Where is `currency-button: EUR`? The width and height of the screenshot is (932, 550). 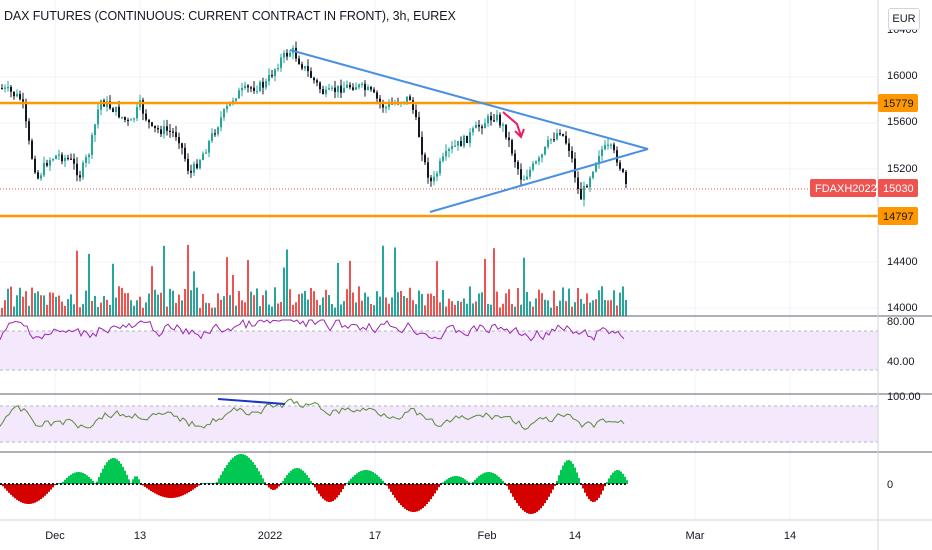
currency-button: EUR is located at coordinates (904, 19).